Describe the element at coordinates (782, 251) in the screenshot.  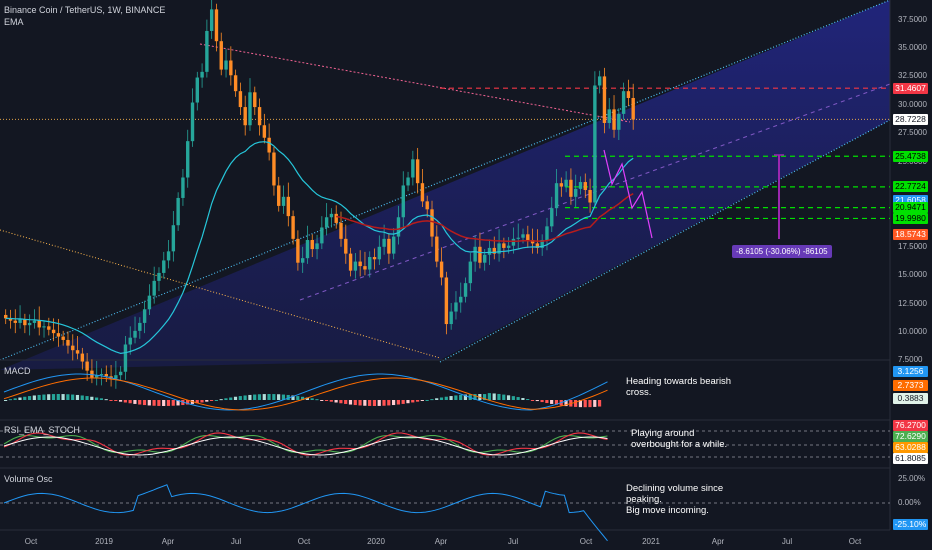
I see `measure-label: -8.6105 (-30.06%) -86105` at that location.